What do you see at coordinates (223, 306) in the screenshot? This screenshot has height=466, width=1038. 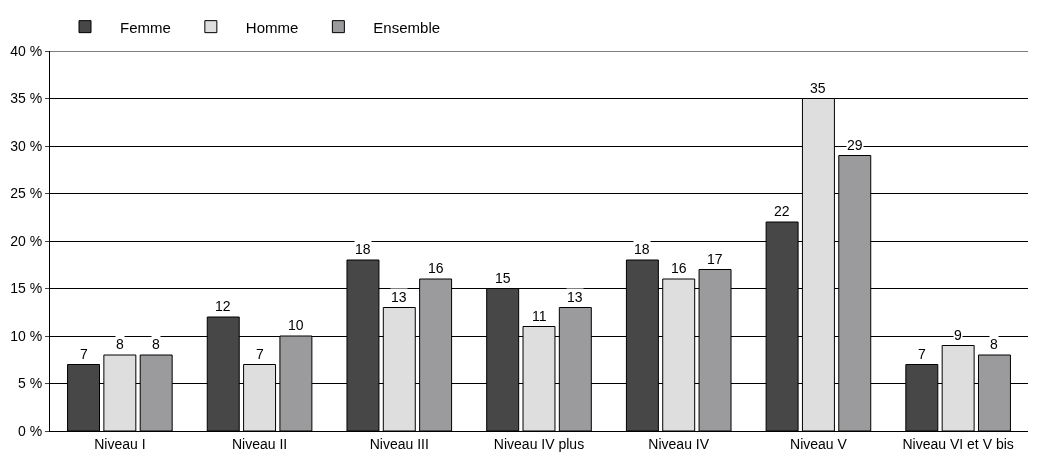 I see `data-label: 12` at bounding box center [223, 306].